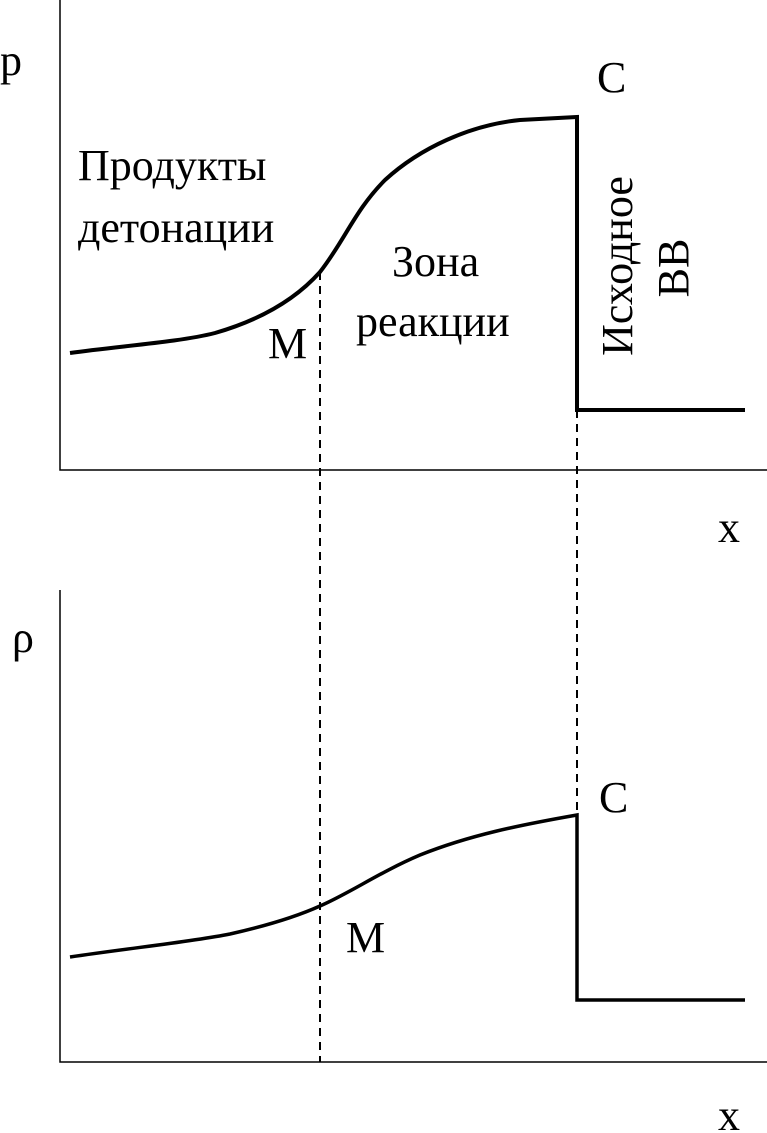 This screenshot has width=767, height=1133. Describe the element at coordinates (407, 907) in the screenshot. I see `density-curve` at that location.